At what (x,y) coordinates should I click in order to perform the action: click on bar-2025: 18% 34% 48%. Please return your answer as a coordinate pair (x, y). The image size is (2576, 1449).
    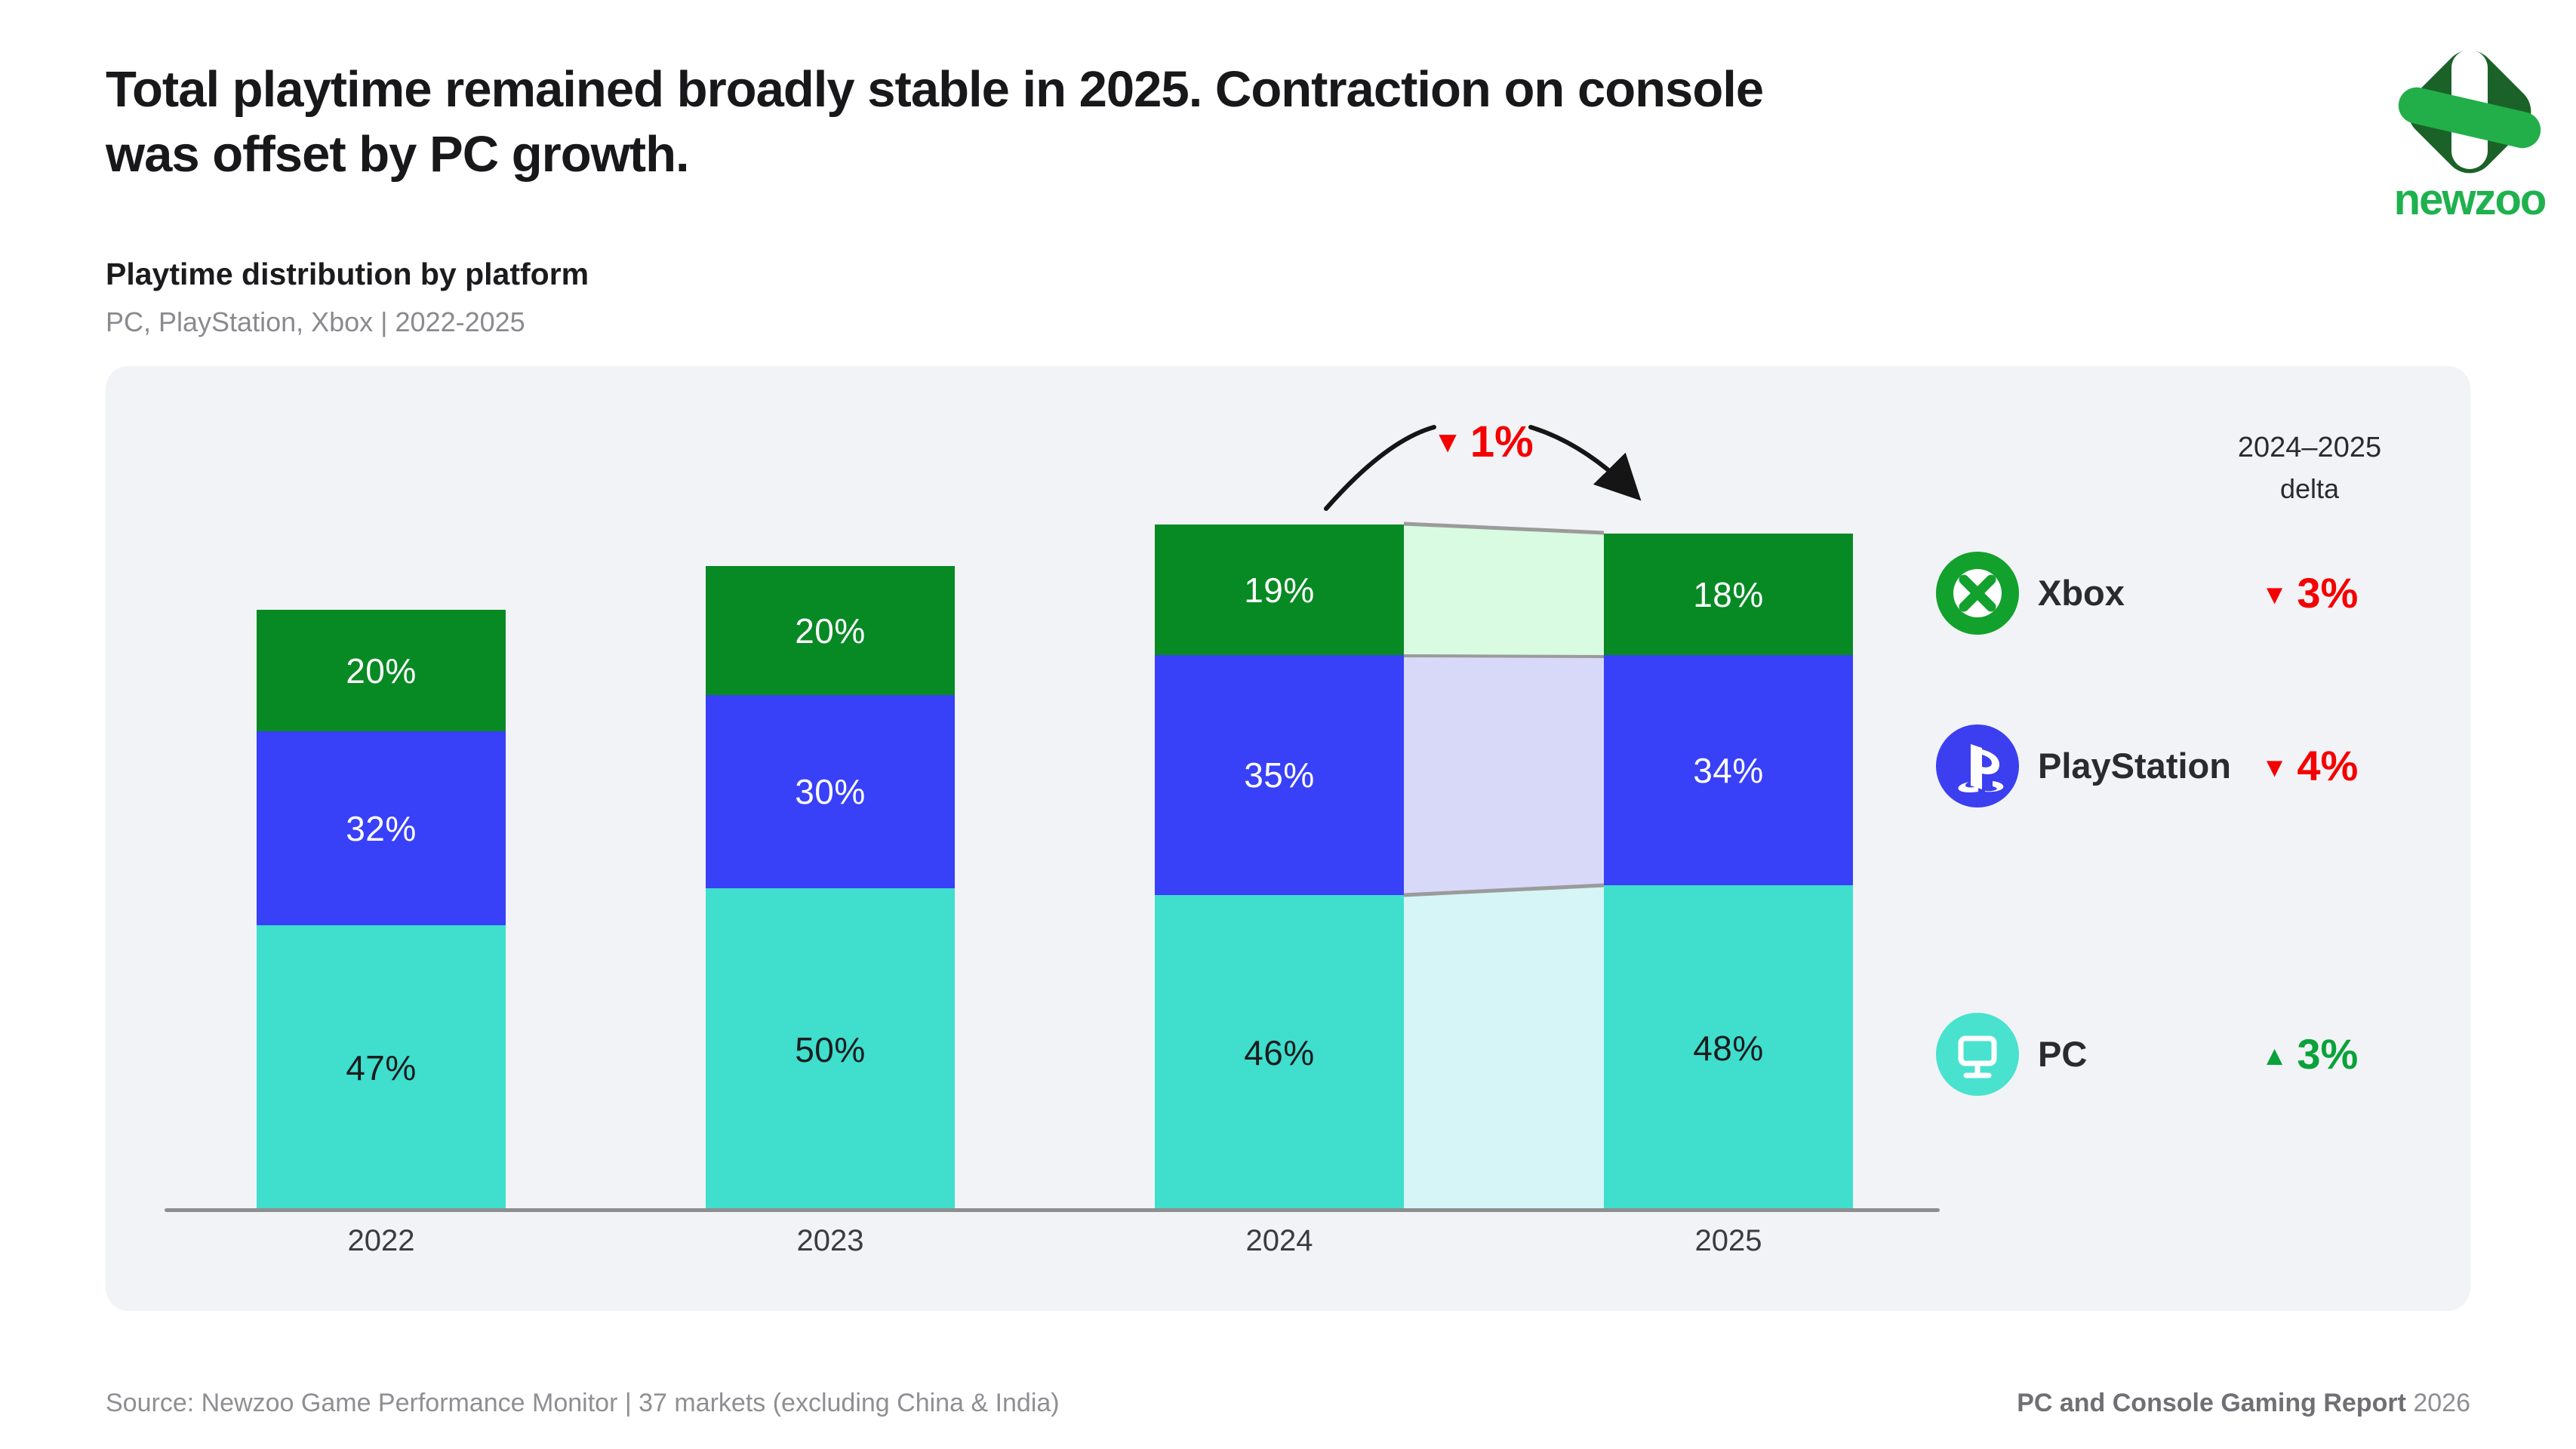
    Looking at the image, I should click on (1728, 872).